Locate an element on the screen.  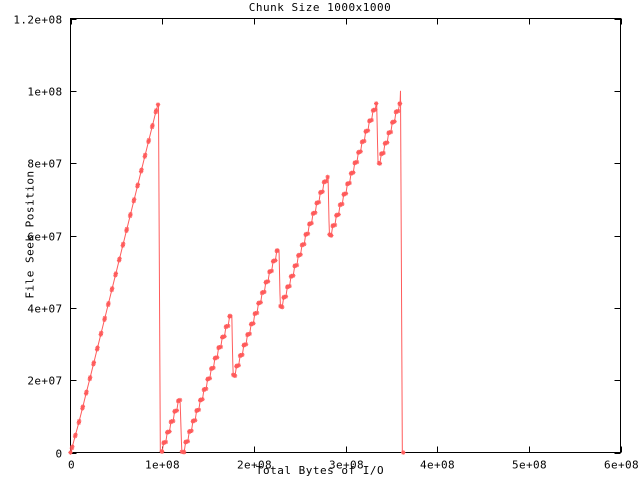
y-tick-label: 1.2e+08 is located at coordinates (37, 20).